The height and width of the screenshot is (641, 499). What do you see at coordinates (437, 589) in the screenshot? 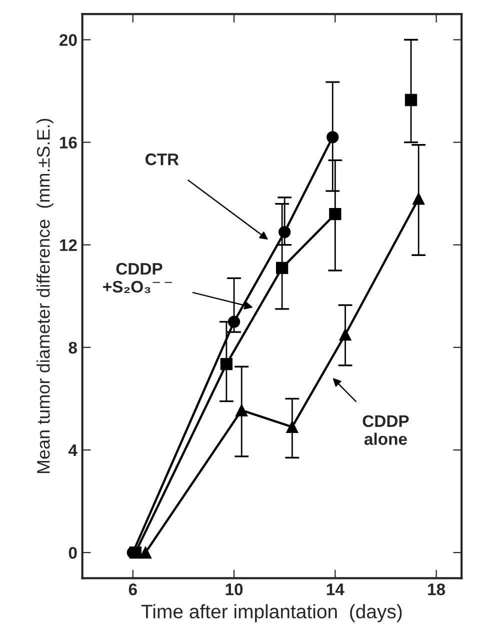
I see `x-tick-label: 18` at bounding box center [437, 589].